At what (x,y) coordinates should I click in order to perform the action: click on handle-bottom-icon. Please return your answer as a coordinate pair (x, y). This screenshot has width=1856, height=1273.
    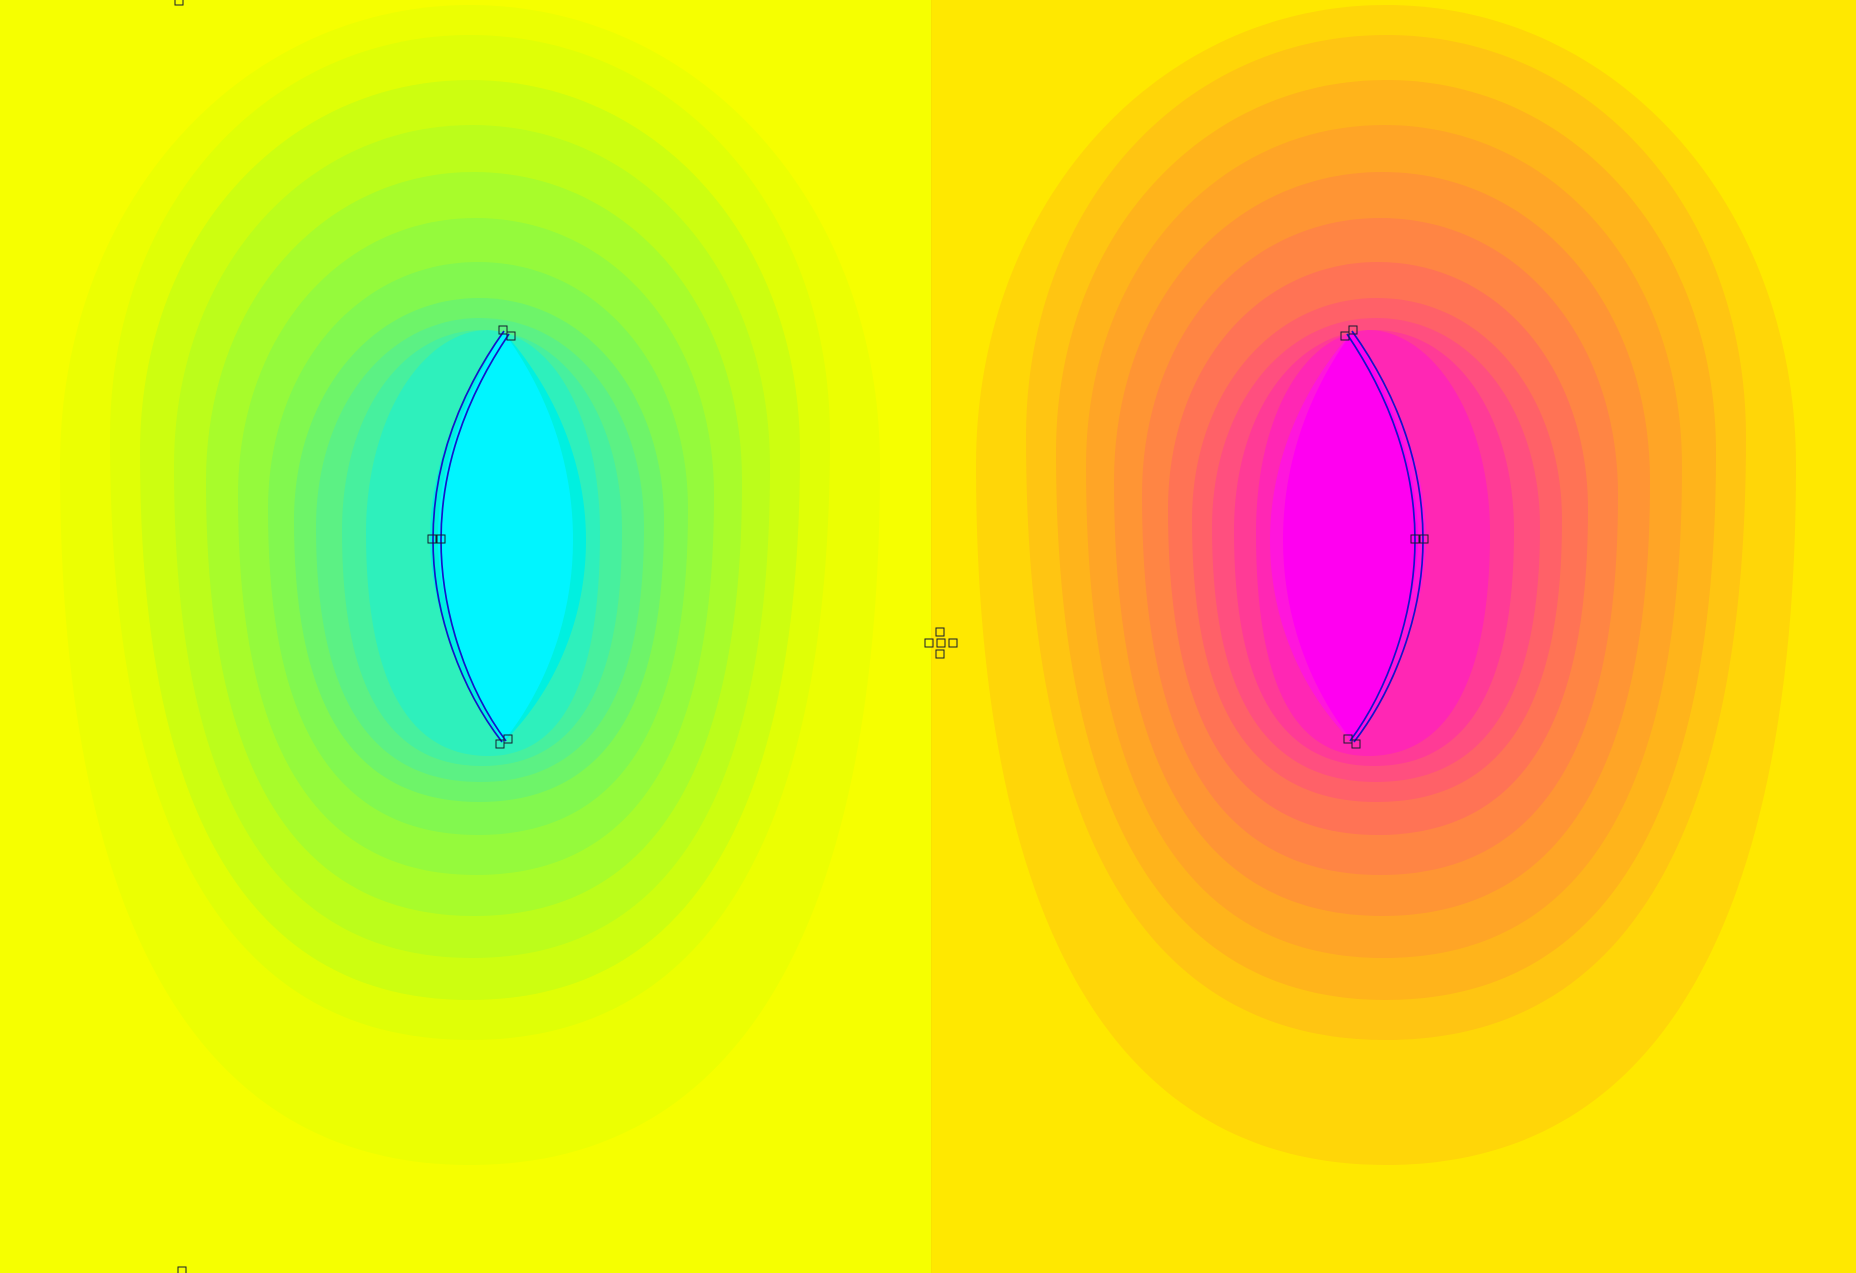
    Looking at the image, I should click on (940, 654).